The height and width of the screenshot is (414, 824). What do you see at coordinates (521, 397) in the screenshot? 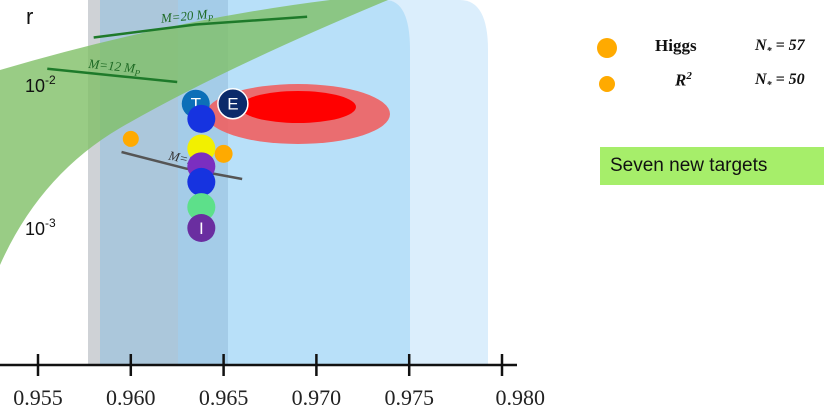
I see `x-tick-label: 0.980` at bounding box center [521, 397].